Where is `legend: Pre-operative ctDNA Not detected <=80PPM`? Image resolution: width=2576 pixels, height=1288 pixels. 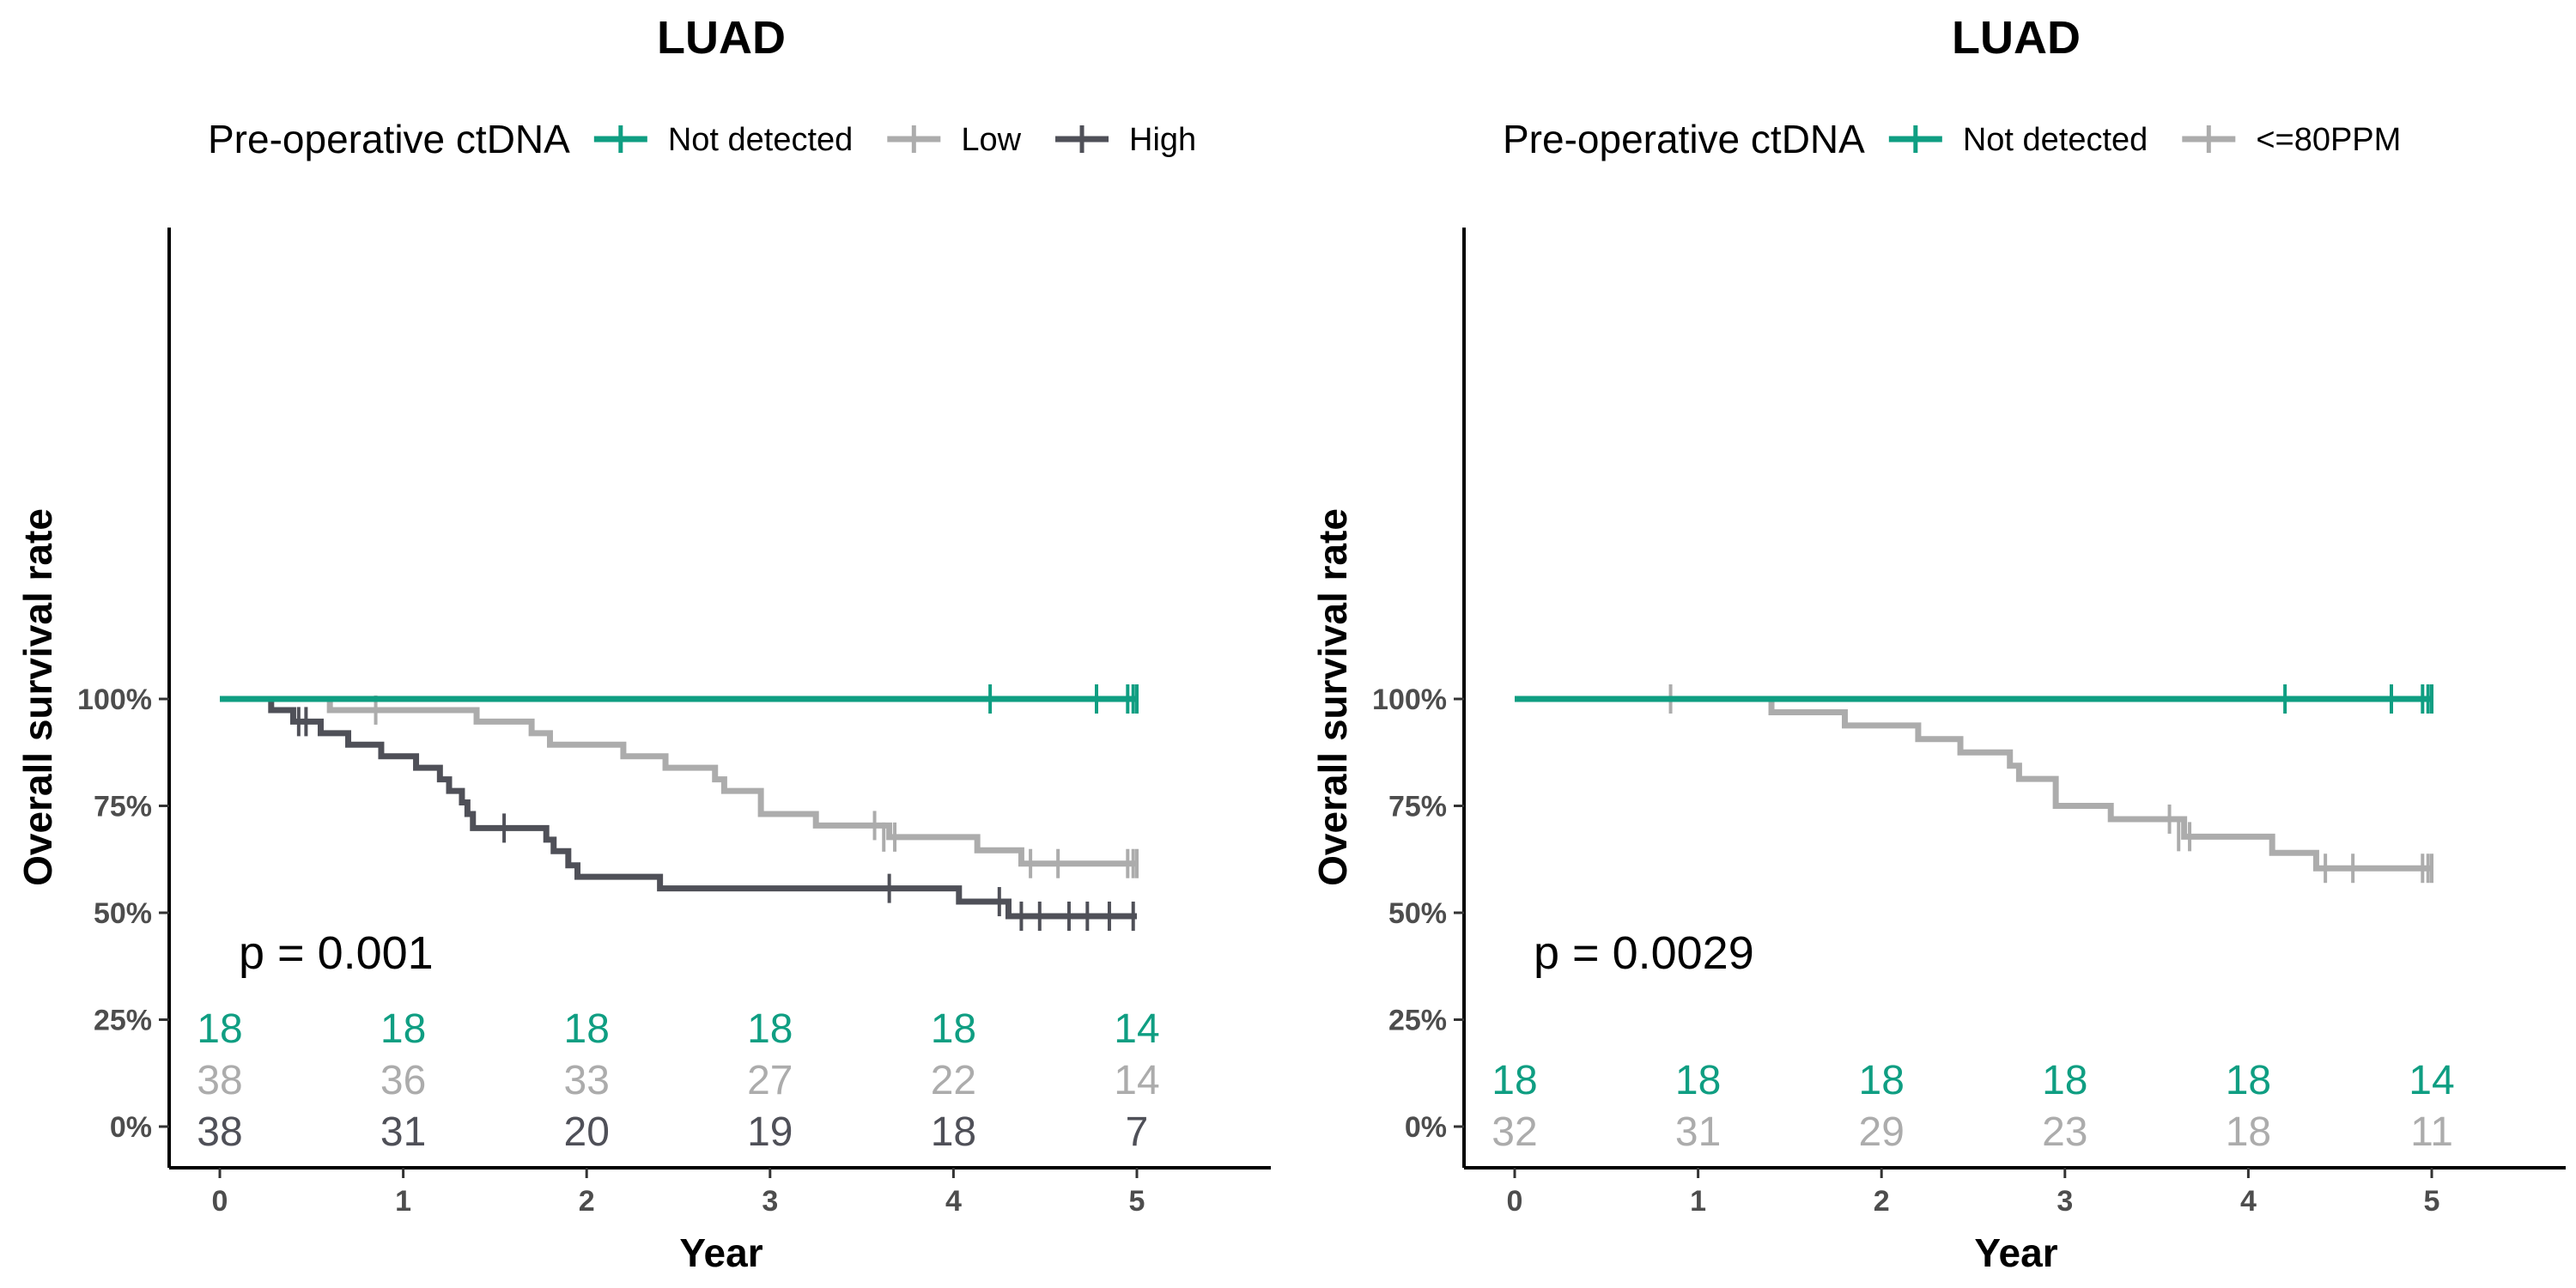 legend: Pre-operative ctDNA Not detected <=80PPM is located at coordinates (1952, 139).